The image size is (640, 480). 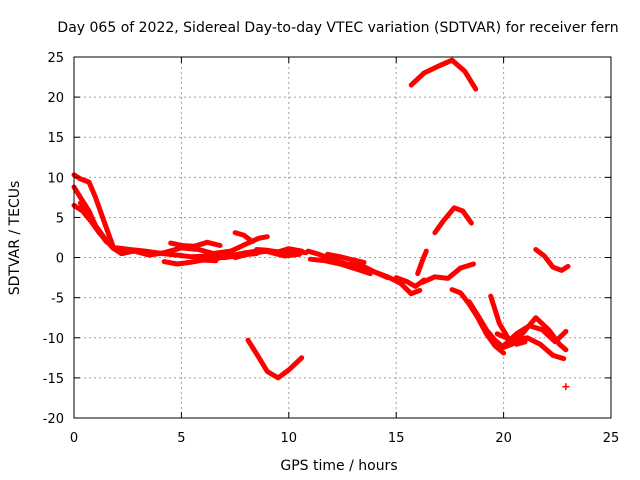 I want to click on y-tick-label: 5, so click(x=60, y=218).